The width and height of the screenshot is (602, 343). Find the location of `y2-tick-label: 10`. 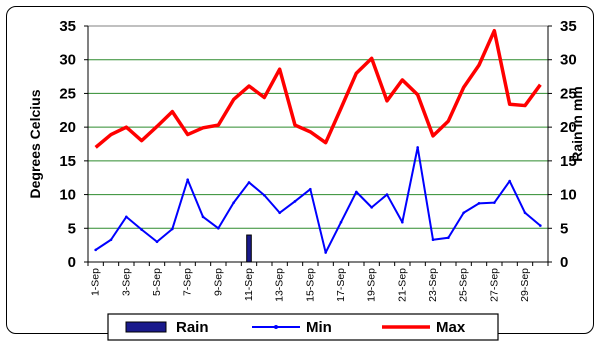

y2-tick-label: 10 is located at coordinates (568, 195).